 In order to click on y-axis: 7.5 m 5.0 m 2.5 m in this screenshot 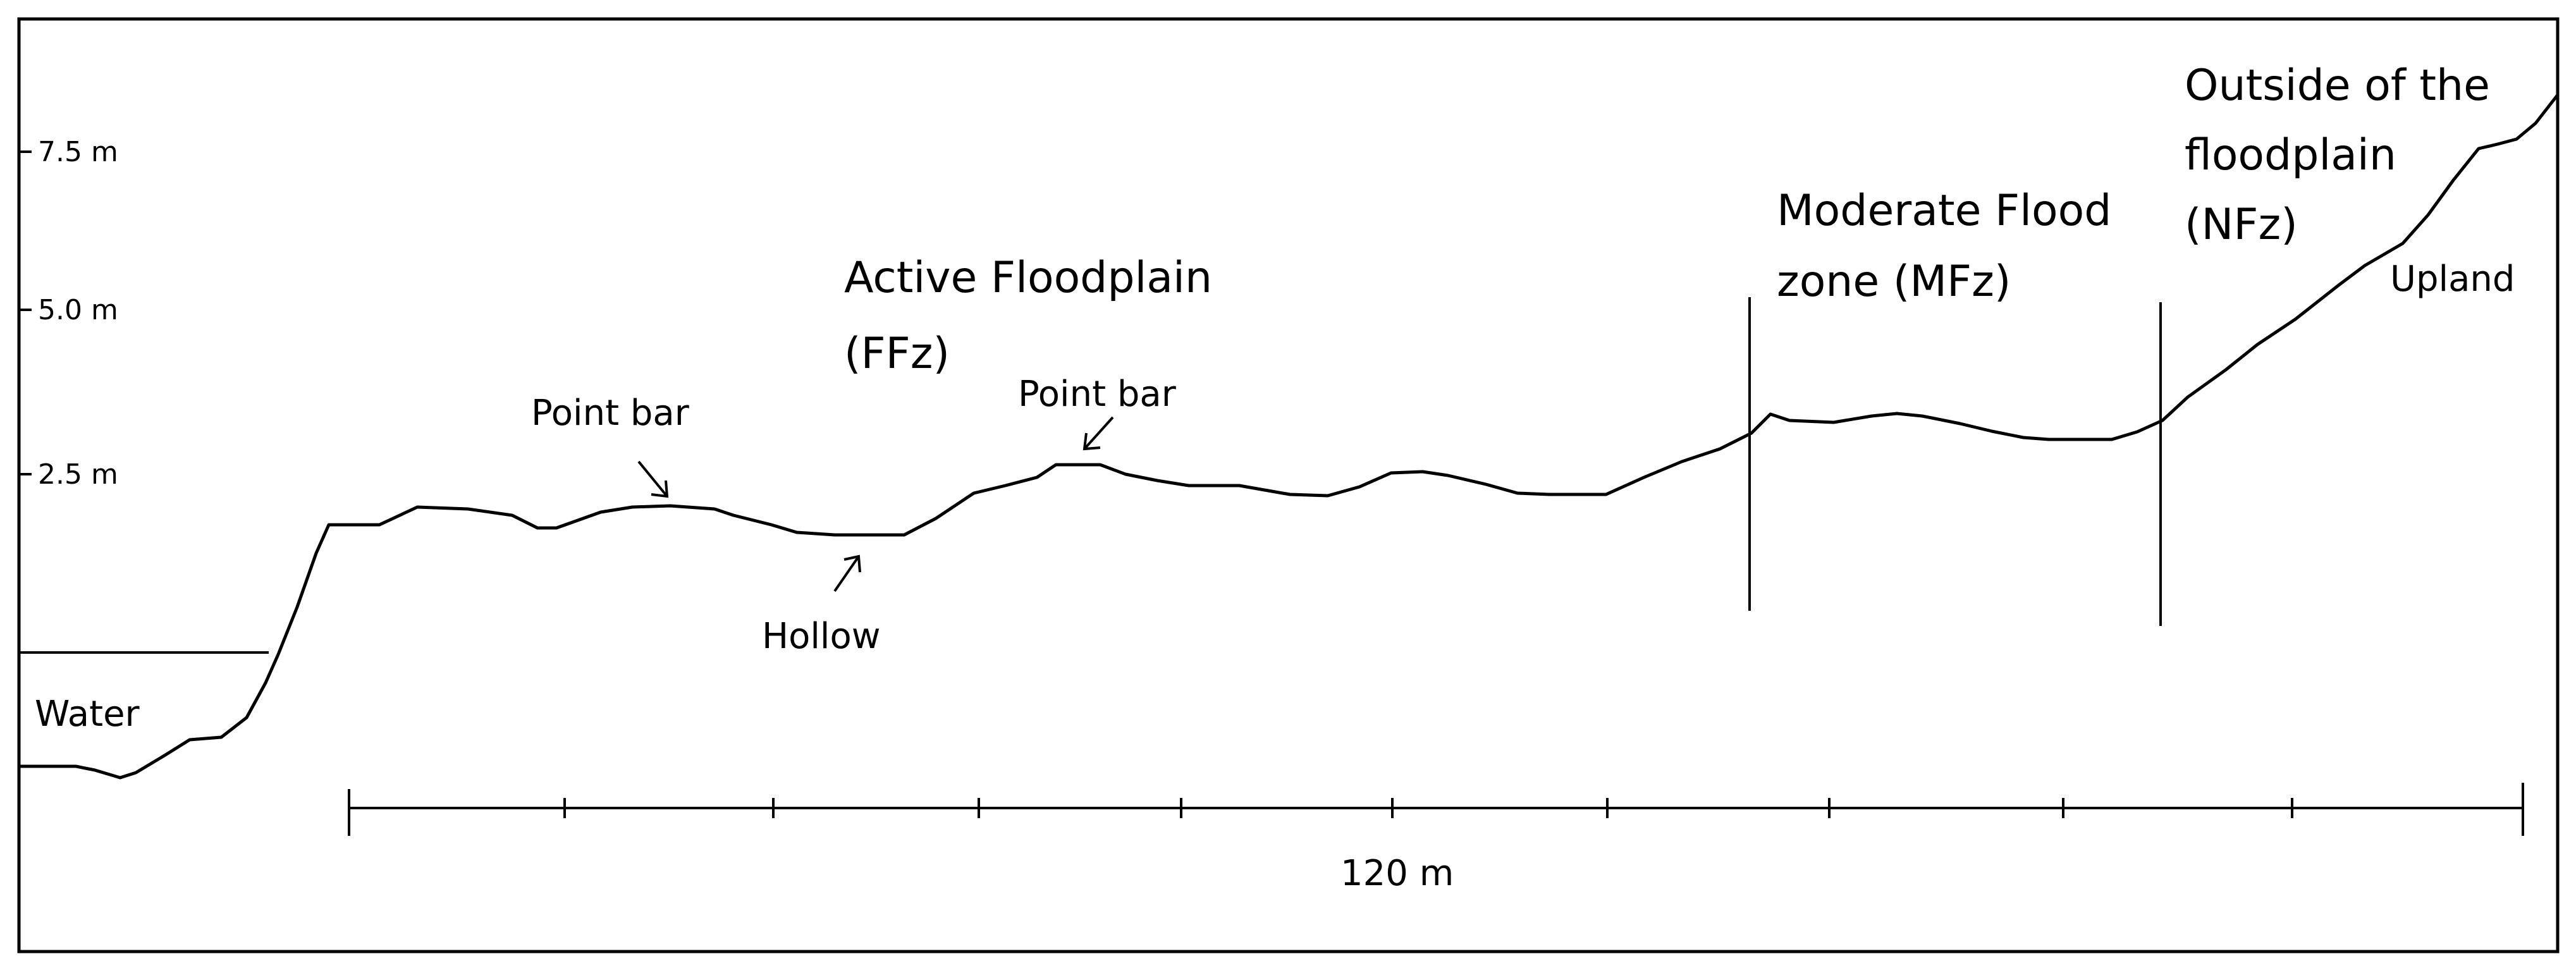, I will do `click(68, 313)`.